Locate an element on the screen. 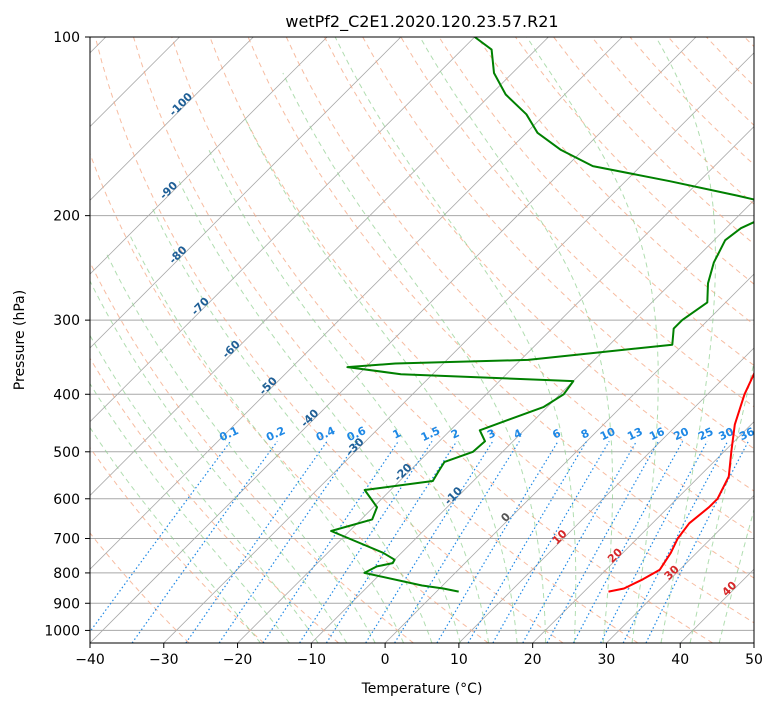  mixing-ratio-label: 36 is located at coordinates (747, 434).